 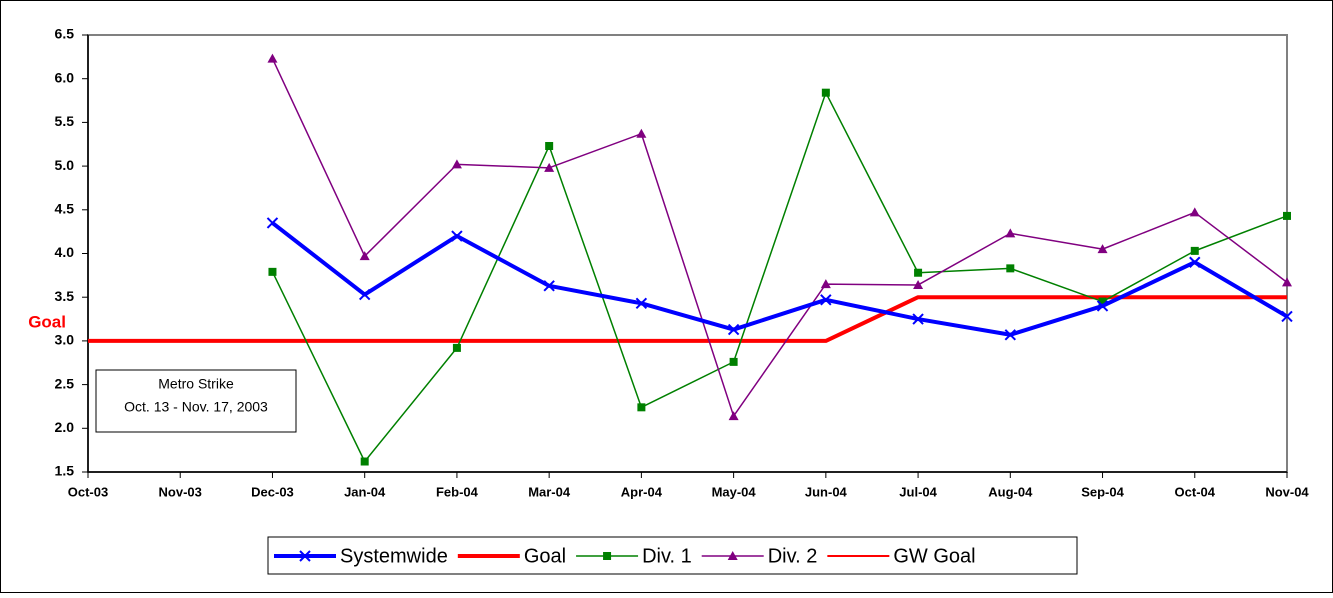 What do you see at coordinates (734, 491) in the screenshot?
I see `x-tick-label: May-04` at bounding box center [734, 491].